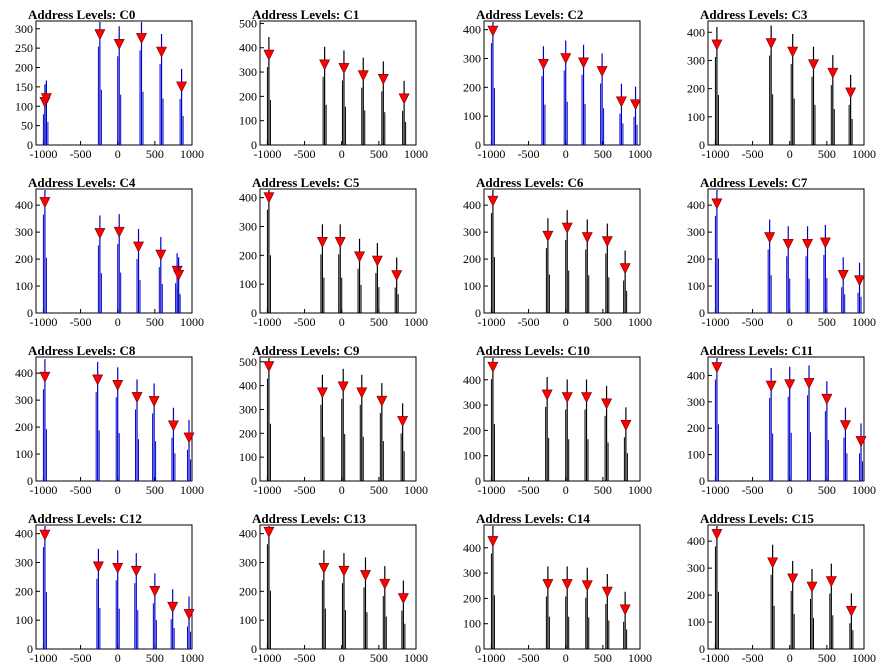 The width and height of the screenshot is (896, 672). I want to click on chart-title: Address Levels: C5, so click(306, 182).